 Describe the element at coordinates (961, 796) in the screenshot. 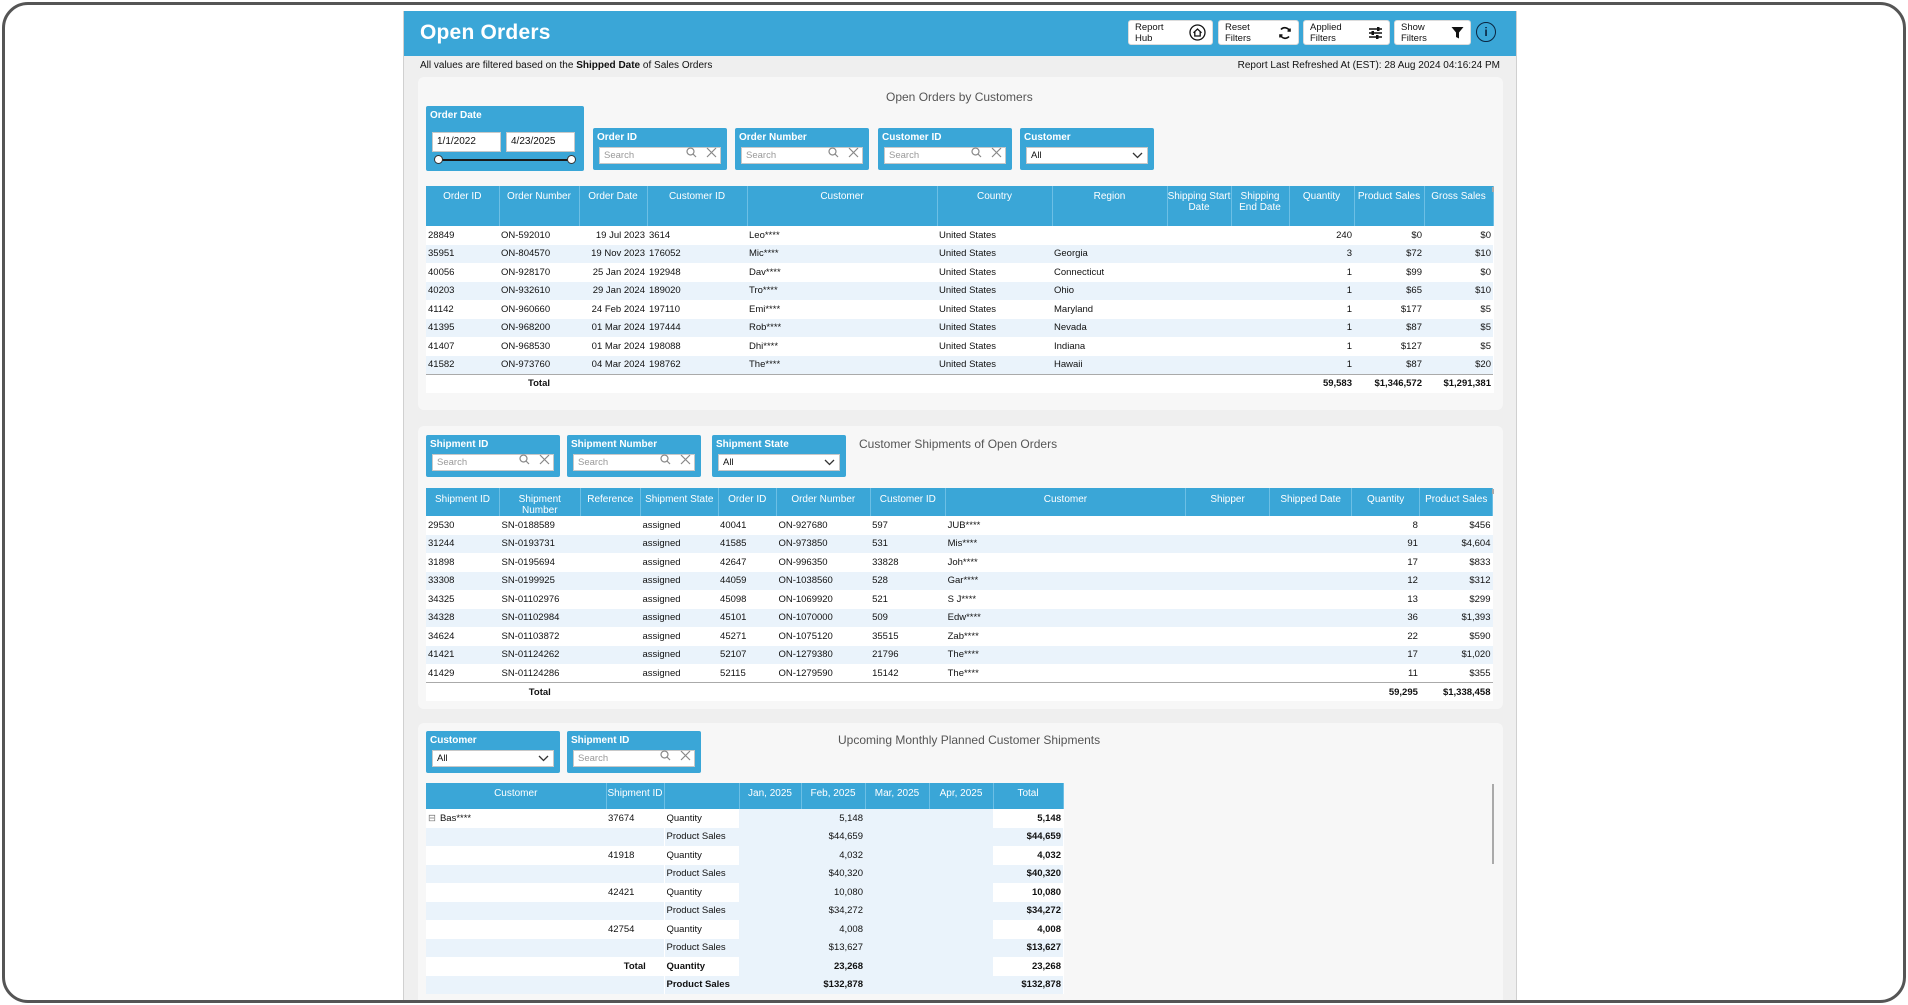

I see `column-header: Apr, 2025` at that location.